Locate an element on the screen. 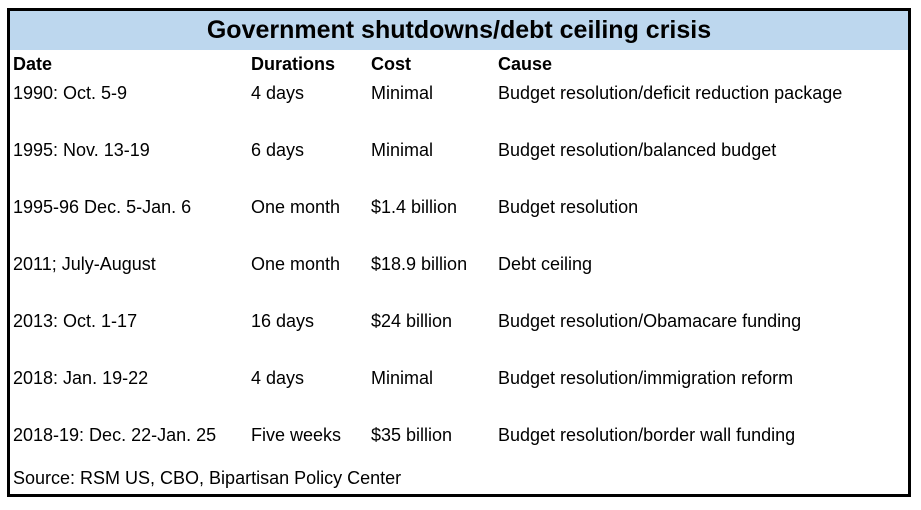 The height and width of the screenshot is (510, 921). cell-date: 2018-19: Dec. 22-Jan. 25 is located at coordinates (115, 435).